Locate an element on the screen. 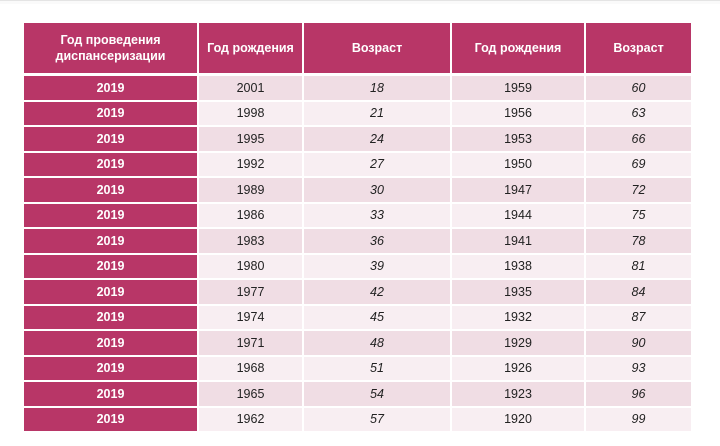  table-row: 2019 1974 45 1932 87 is located at coordinates (357, 318).